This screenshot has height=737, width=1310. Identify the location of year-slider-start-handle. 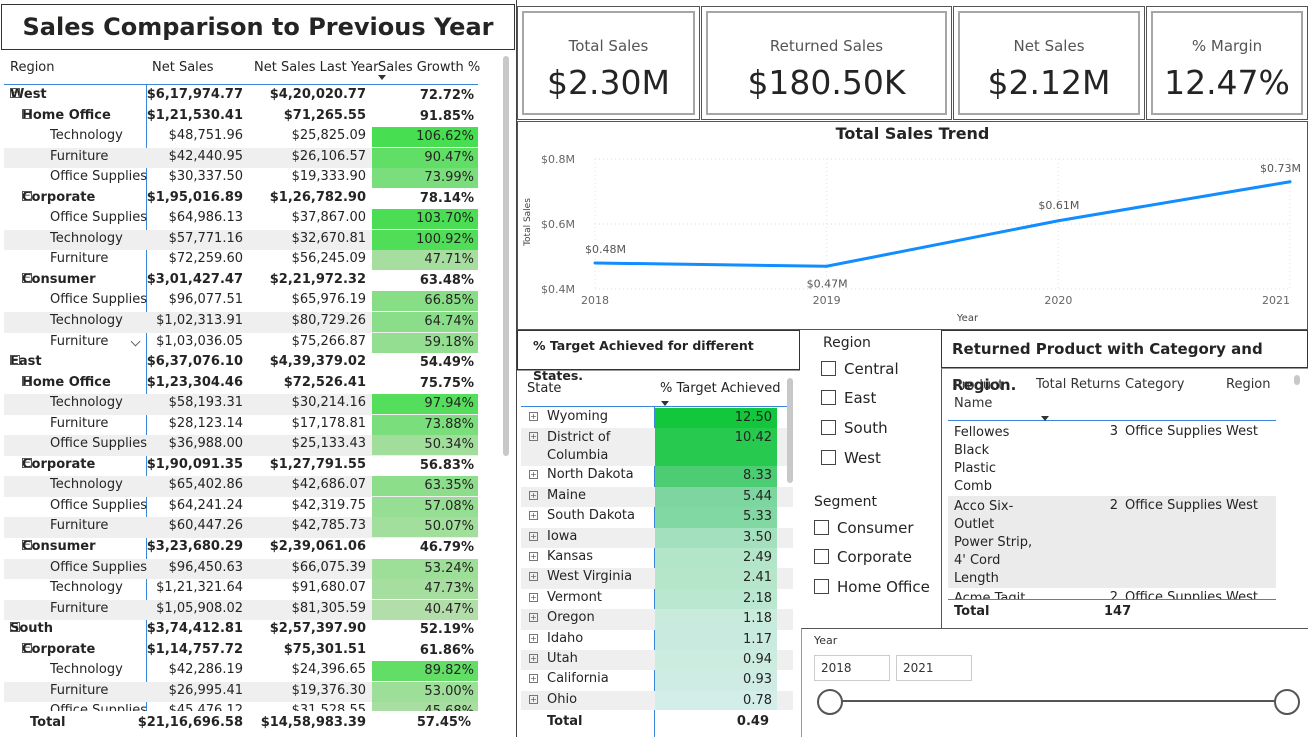
(830, 702).